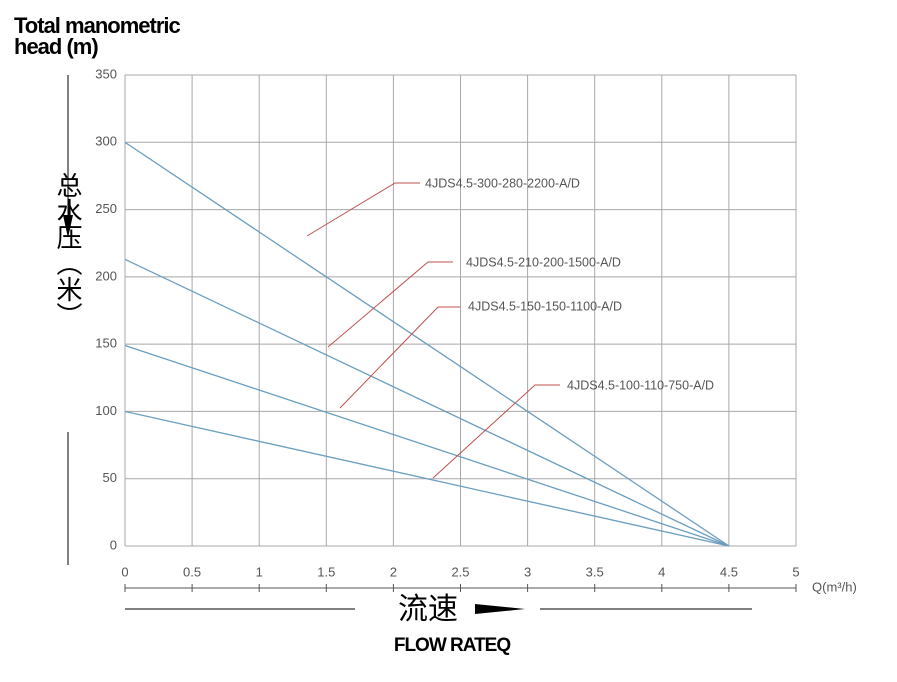  Describe the element at coordinates (460, 571) in the screenshot. I see `x-tick-label: 2.5` at that location.